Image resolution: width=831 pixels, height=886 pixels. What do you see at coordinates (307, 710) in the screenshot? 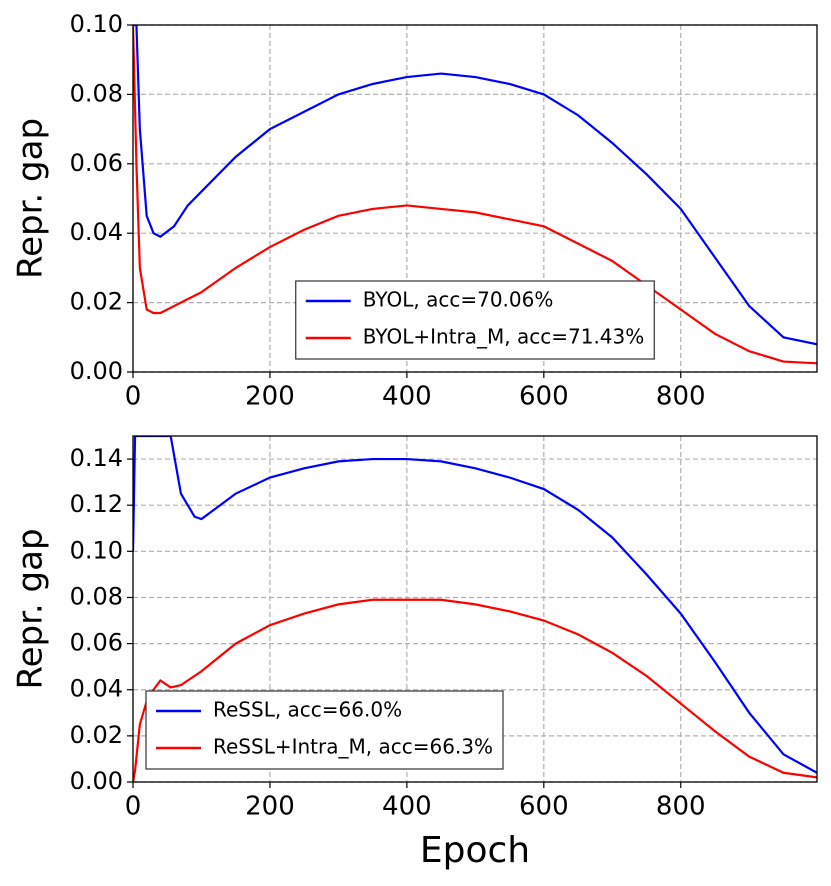
I see `legend-label: ReSSL, acc=66.0%` at bounding box center [307, 710].